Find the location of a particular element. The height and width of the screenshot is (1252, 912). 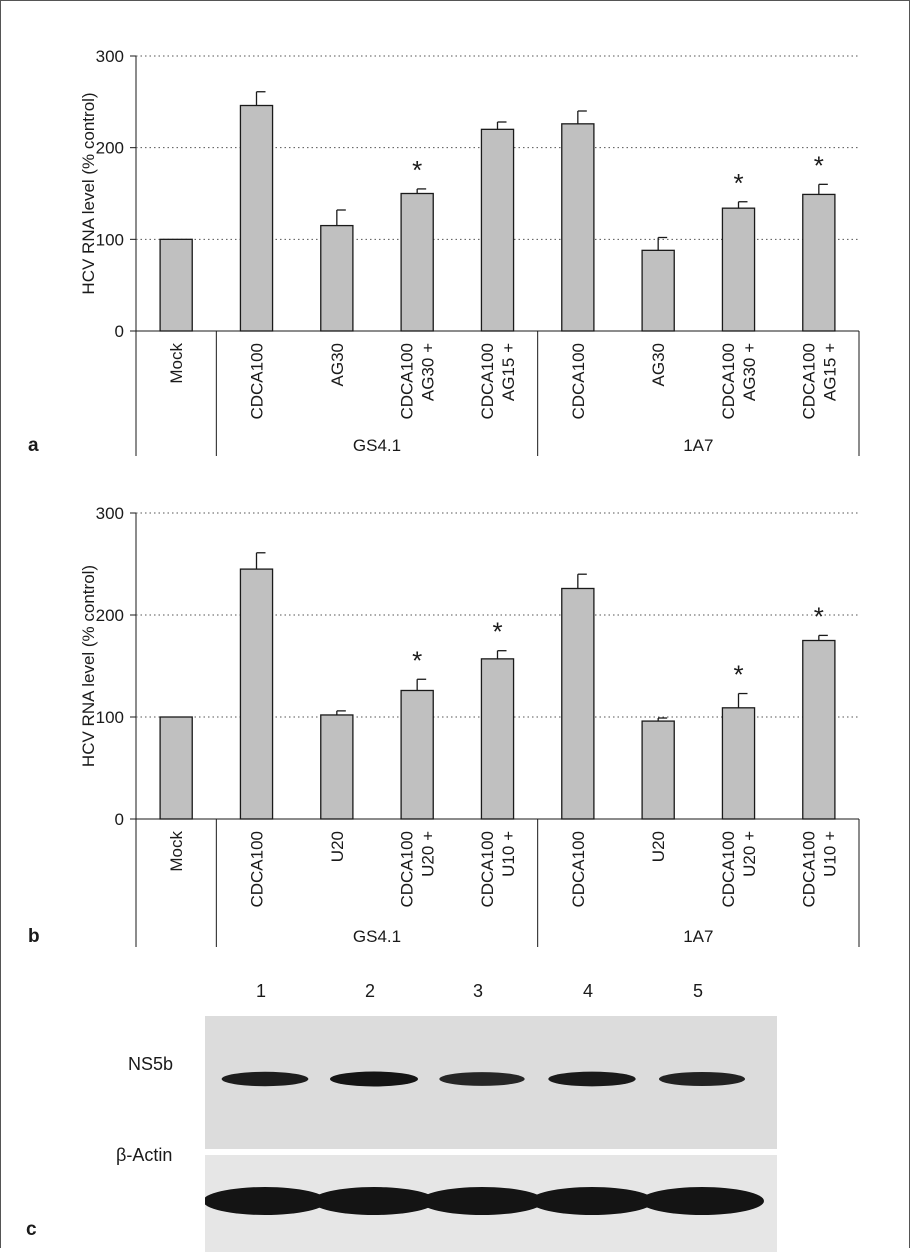

lane-number: 5 is located at coordinates (698, 991).